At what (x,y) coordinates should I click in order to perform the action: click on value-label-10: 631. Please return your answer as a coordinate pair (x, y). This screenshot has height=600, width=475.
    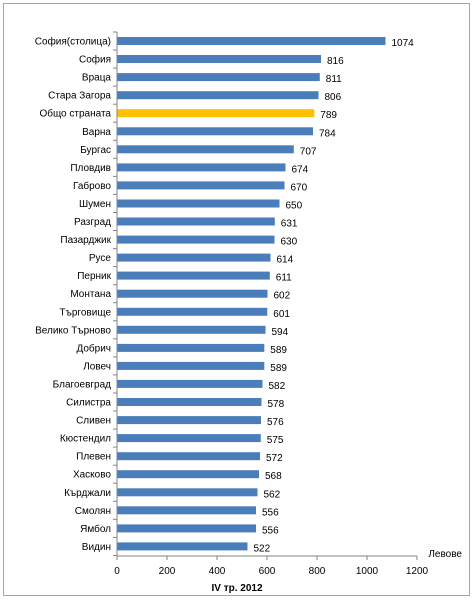
    Looking at the image, I should click on (289, 224).